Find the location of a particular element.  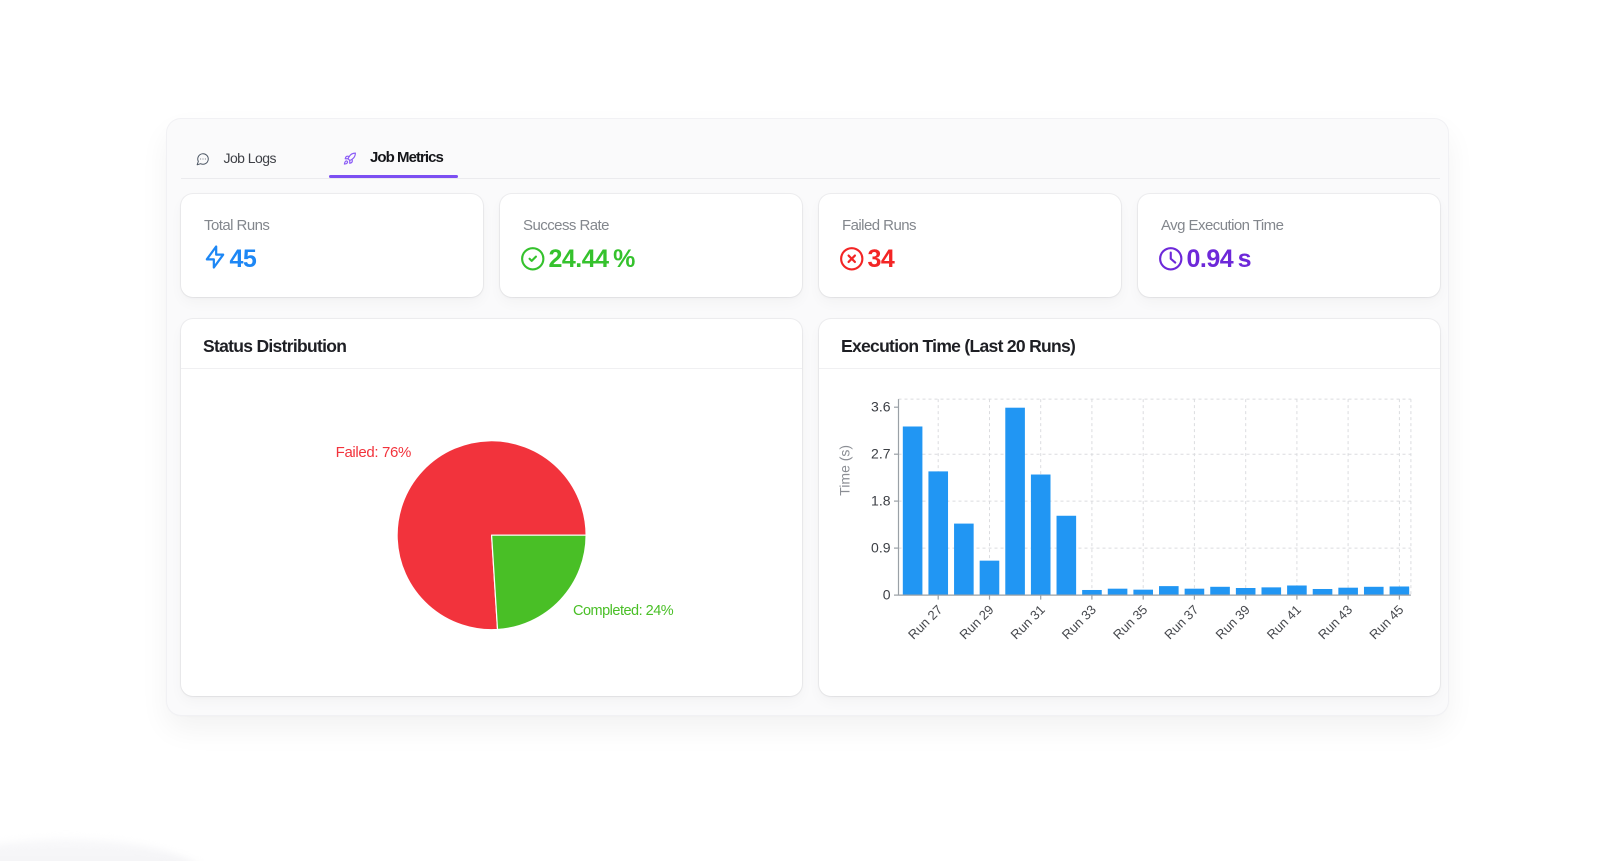

svg-text: Run 27 is located at coordinates (925, 622).